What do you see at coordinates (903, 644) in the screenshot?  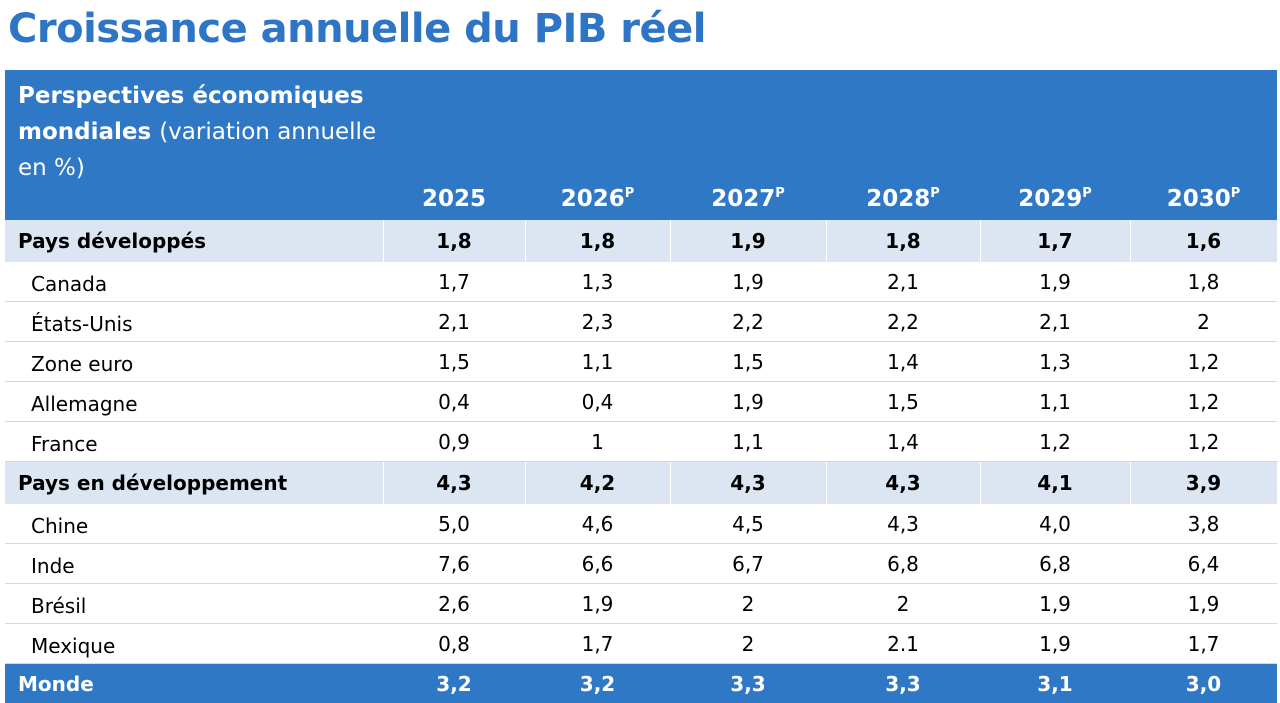 I see `cell-value: 2.1` at bounding box center [903, 644].